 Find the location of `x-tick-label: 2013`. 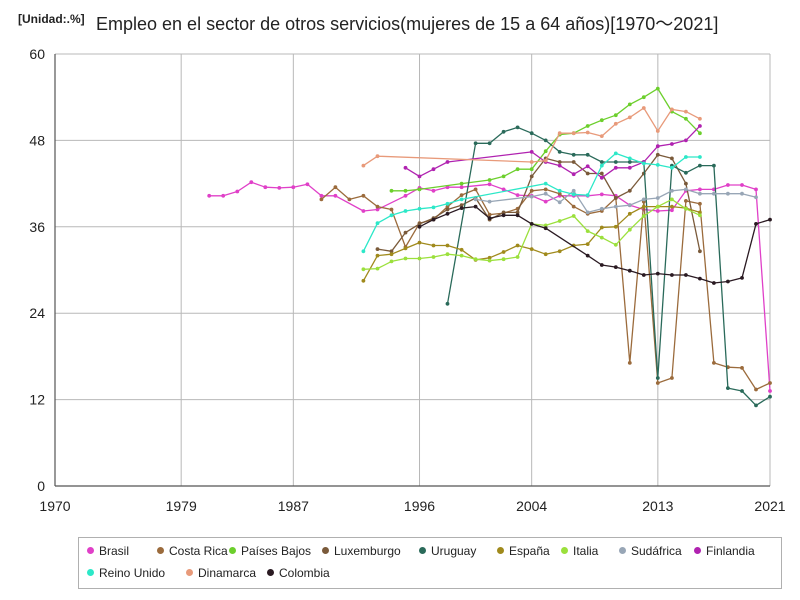

x-tick-label: 2013 is located at coordinates (657, 506).